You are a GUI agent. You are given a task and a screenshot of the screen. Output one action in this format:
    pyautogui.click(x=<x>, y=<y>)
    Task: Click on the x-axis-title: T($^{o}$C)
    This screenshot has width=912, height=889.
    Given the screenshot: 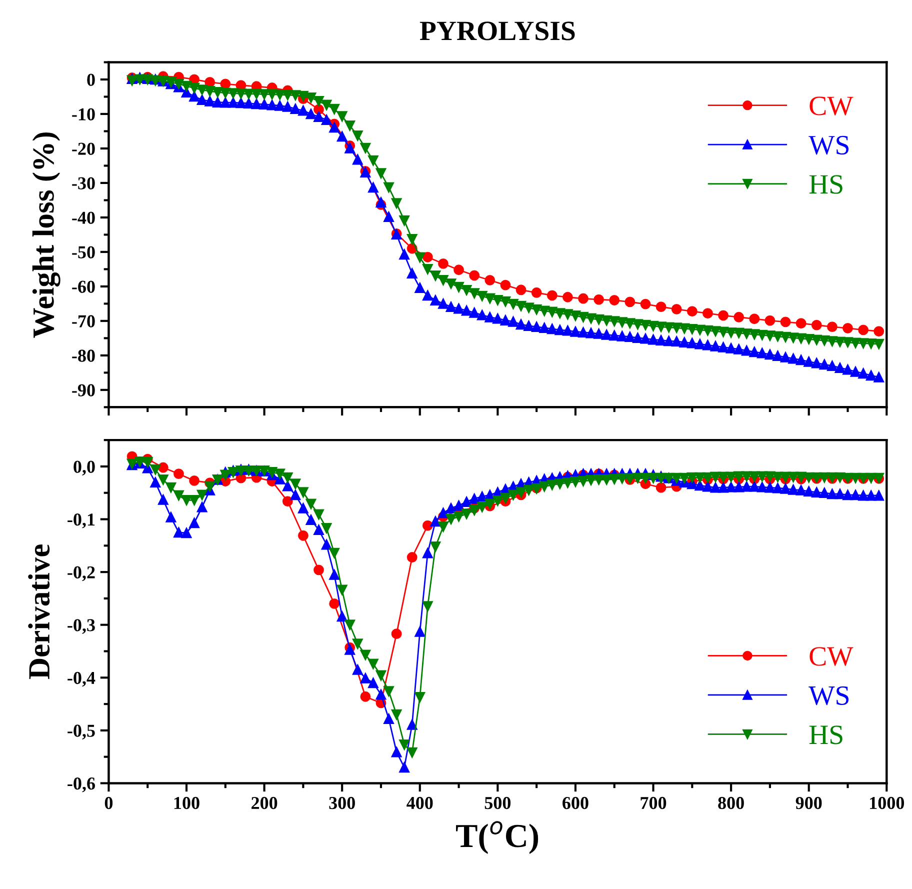 What is the action you would take?
    pyautogui.click(x=497, y=837)
    